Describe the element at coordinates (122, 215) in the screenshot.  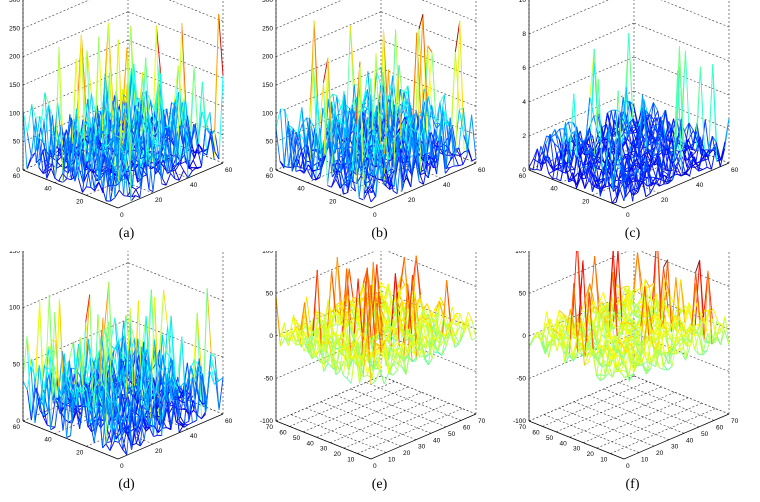
I see `x-tick-label: 0` at that location.